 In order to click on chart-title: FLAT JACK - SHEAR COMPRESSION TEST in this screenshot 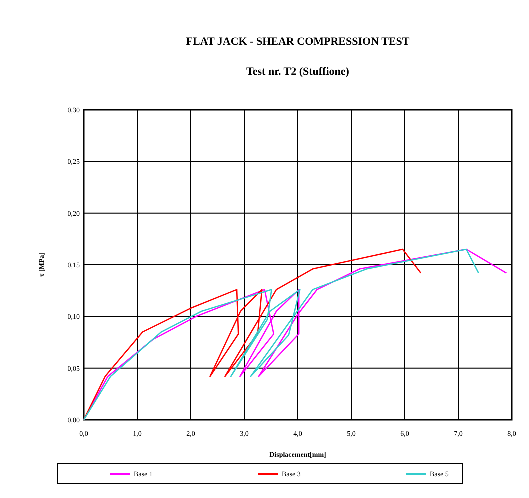, I will do `click(298, 42)`.